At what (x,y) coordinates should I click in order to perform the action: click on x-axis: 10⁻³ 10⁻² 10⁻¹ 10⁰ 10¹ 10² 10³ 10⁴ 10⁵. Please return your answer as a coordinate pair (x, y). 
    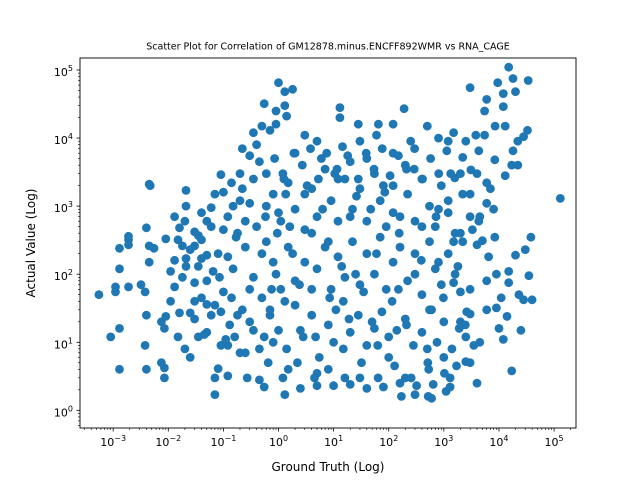
    Looking at the image, I should click on (327, 438).